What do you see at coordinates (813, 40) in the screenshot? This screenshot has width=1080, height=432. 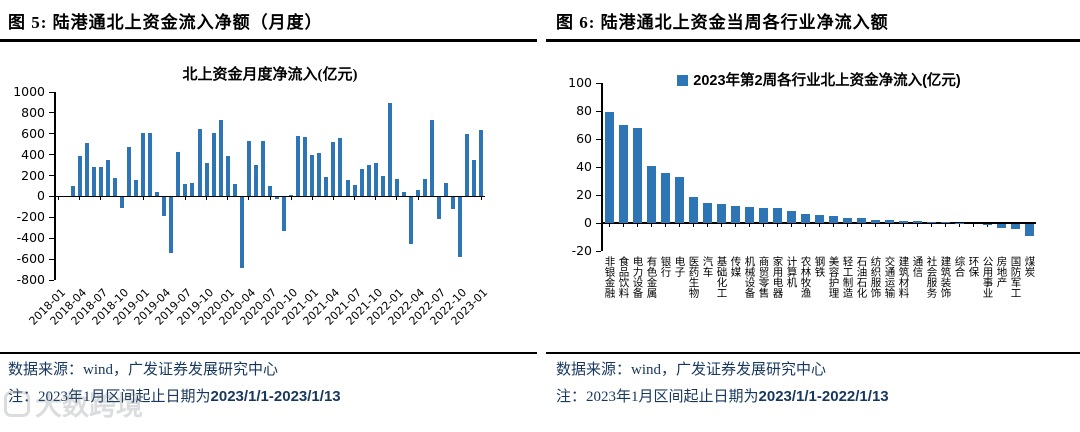 I see `figure6-header-rule` at bounding box center [813, 40].